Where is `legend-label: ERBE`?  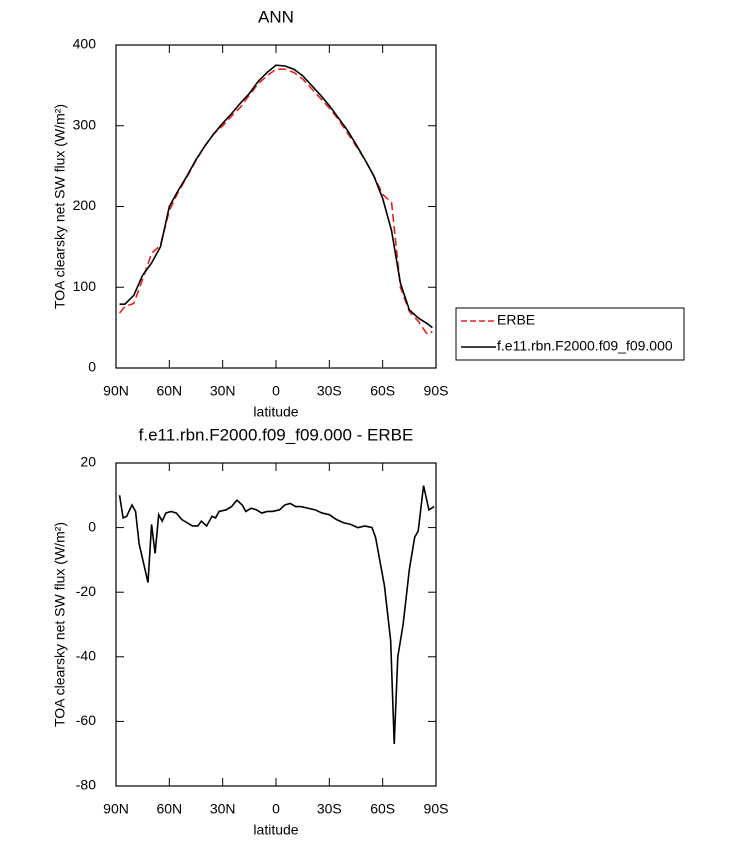 legend-label: ERBE is located at coordinates (516, 320).